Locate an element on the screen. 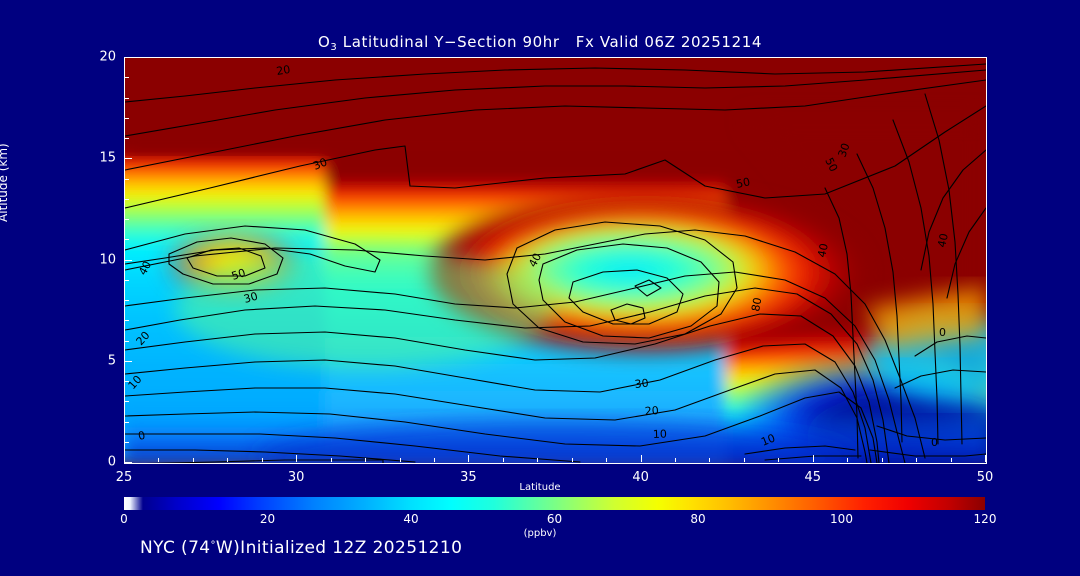 The width and height of the screenshot is (1080, 576). colorbar-tick-100: 100 is located at coordinates (841, 519).